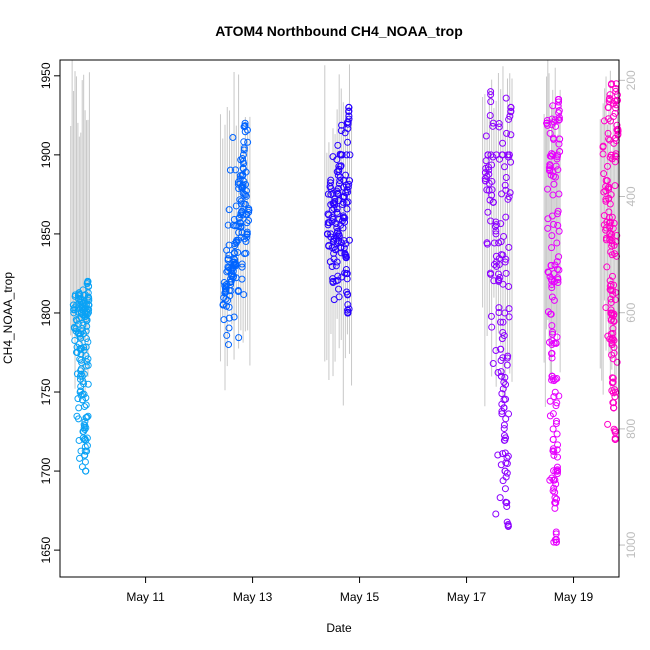  What do you see at coordinates (145, 597) in the screenshot?
I see `x-tick-label: May 11` at bounding box center [145, 597].